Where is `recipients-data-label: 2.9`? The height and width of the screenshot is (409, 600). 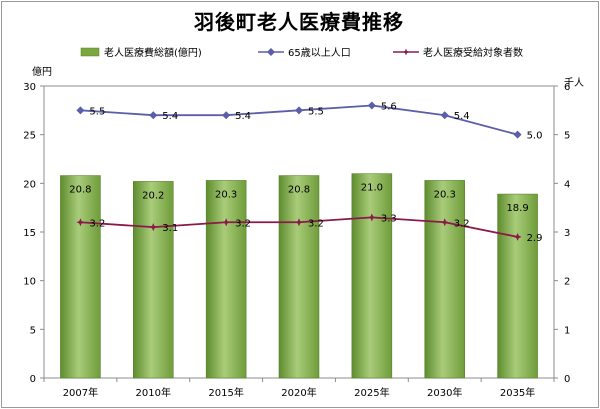 recipients-data-label: 2.9 is located at coordinates (535, 238).